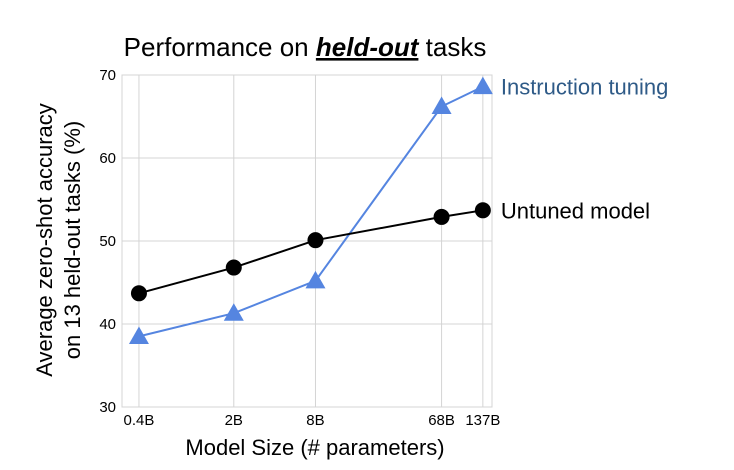  What do you see at coordinates (107, 324) in the screenshot?
I see `y-tick-label: 40` at bounding box center [107, 324].